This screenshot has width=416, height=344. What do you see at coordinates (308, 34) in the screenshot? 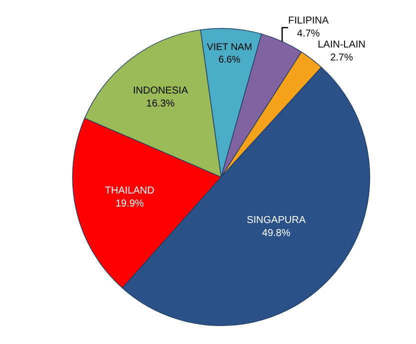
I see `data-label: 4.7%` at bounding box center [308, 34].